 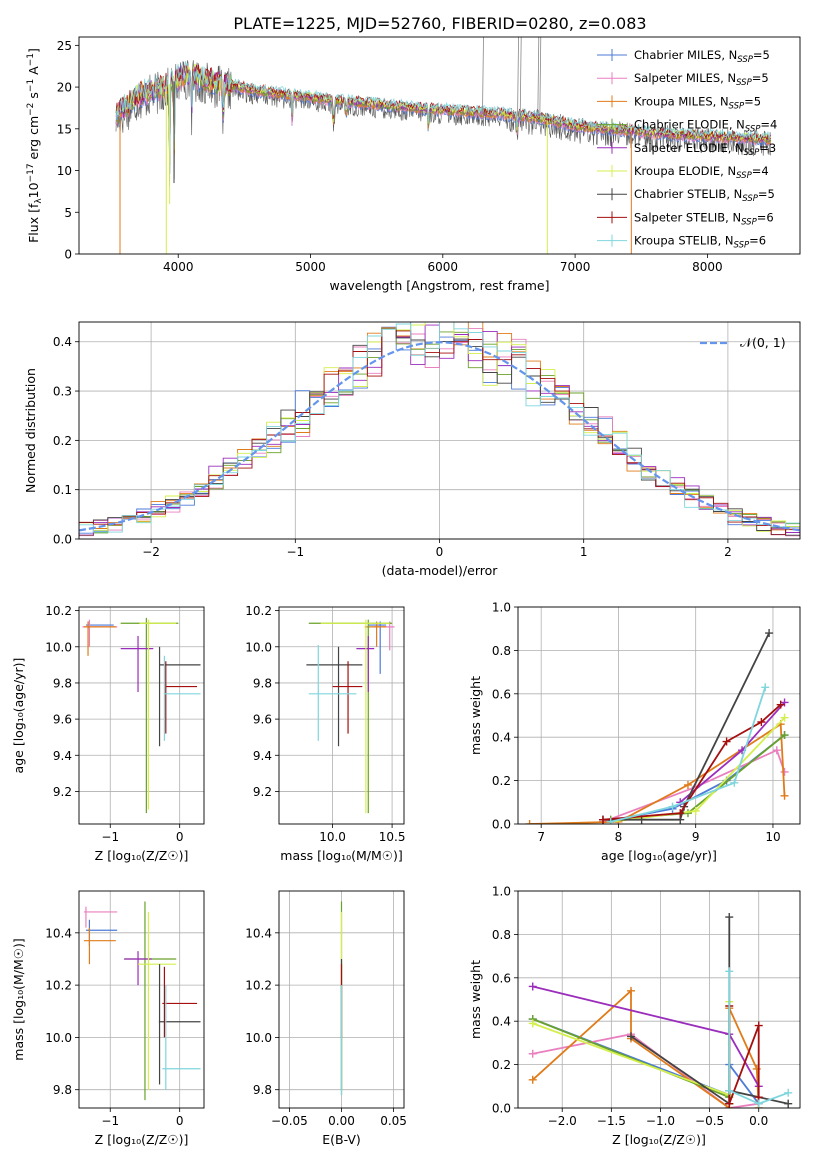 I want to click on weight-point-kroupa-elodie, so click(x=532, y=1023).